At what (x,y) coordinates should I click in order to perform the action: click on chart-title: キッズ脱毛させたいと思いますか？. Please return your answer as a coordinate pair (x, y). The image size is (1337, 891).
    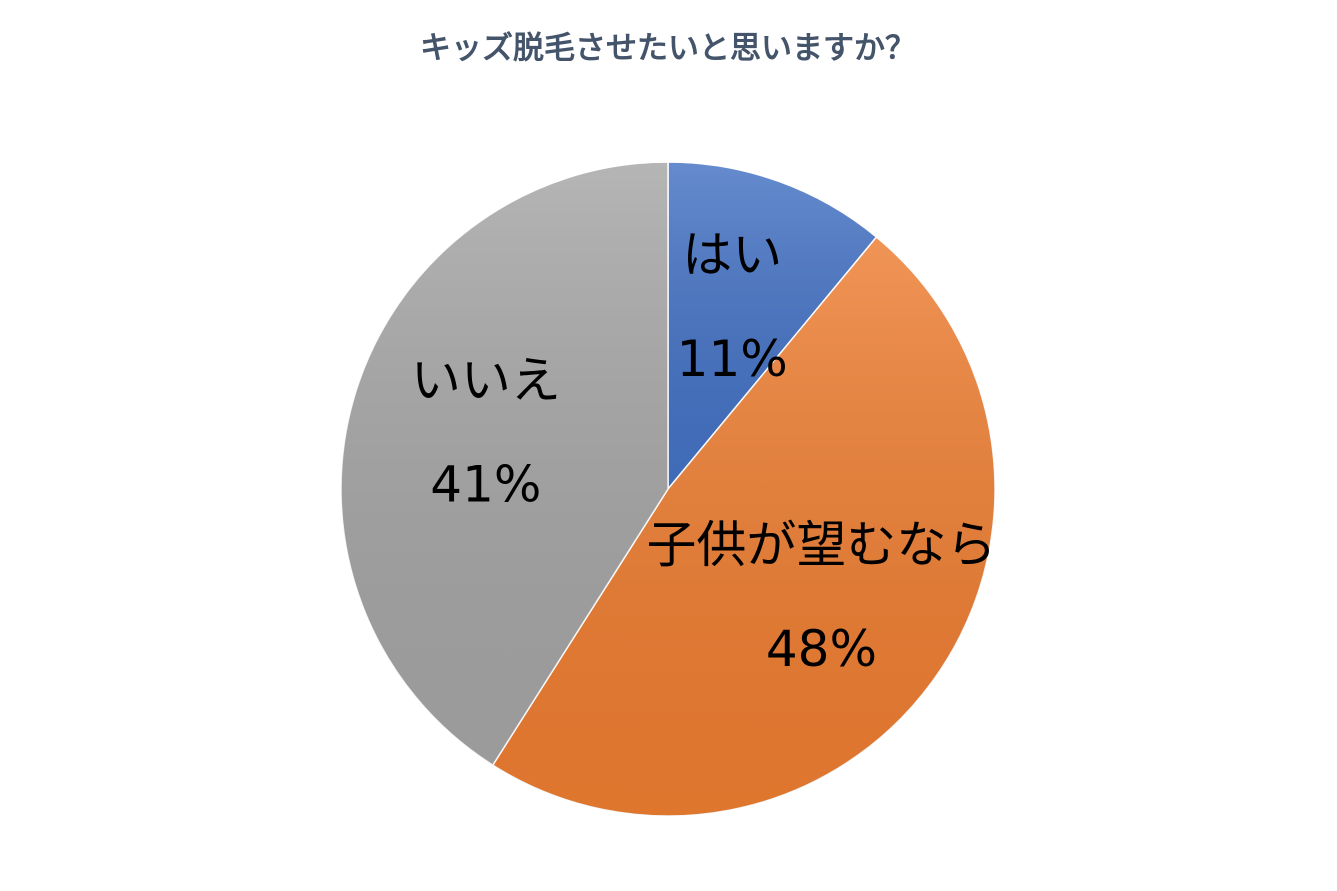
    Looking at the image, I should click on (668, 49).